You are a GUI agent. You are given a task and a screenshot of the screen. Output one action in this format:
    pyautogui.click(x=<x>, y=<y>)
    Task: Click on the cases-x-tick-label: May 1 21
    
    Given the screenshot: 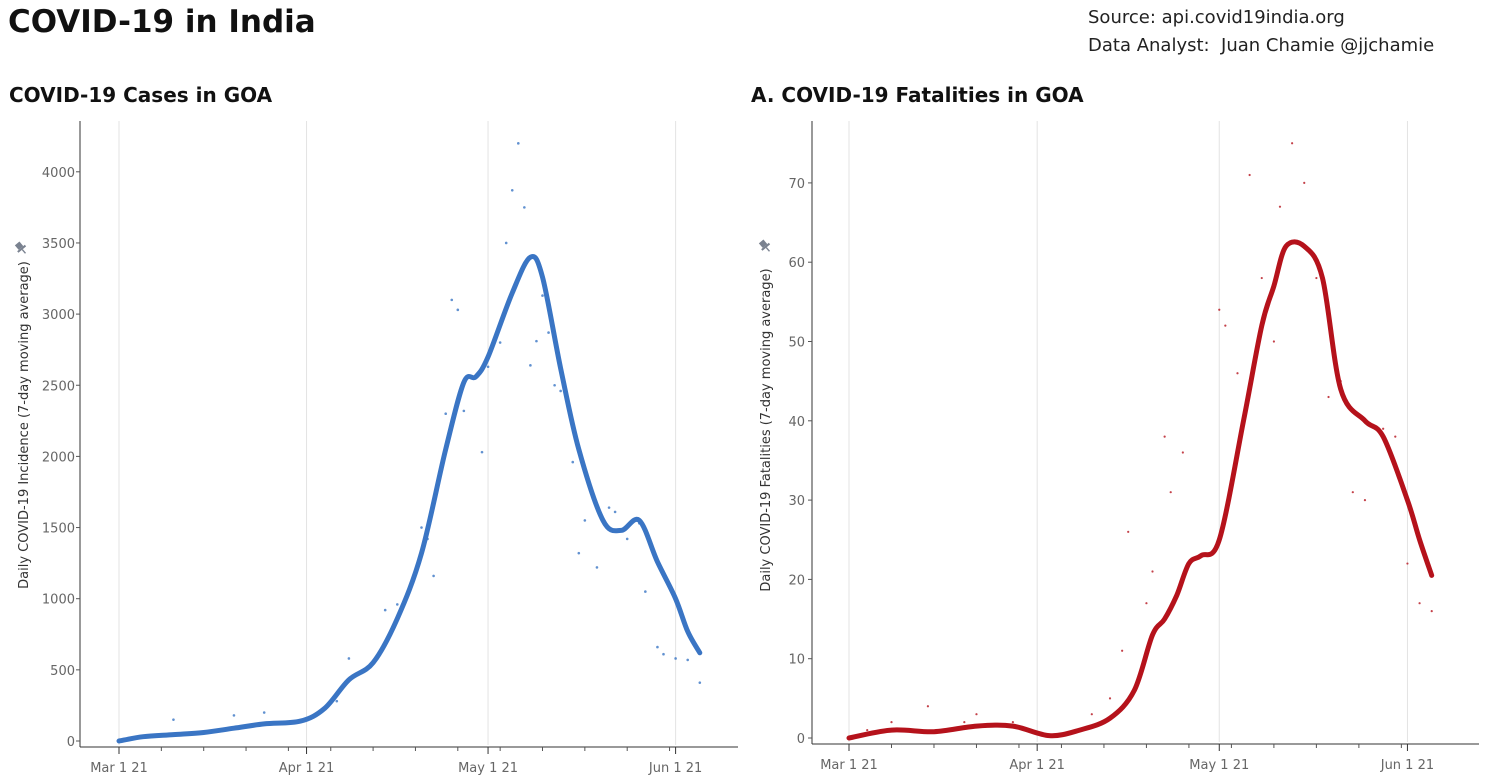 What is the action you would take?
    pyautogui.click(x=488, y=768)
    